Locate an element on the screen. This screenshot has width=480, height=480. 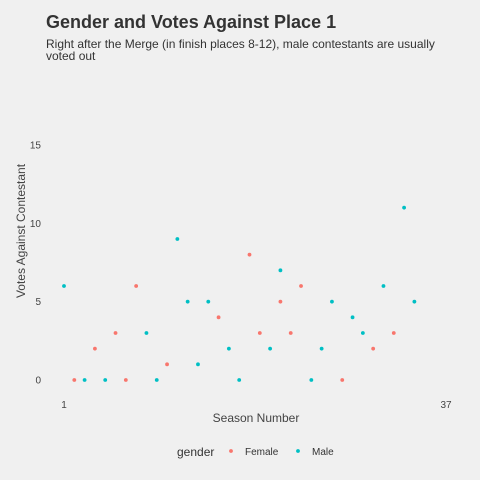
legend-label-female: Female is located at coordinates (262, 452).